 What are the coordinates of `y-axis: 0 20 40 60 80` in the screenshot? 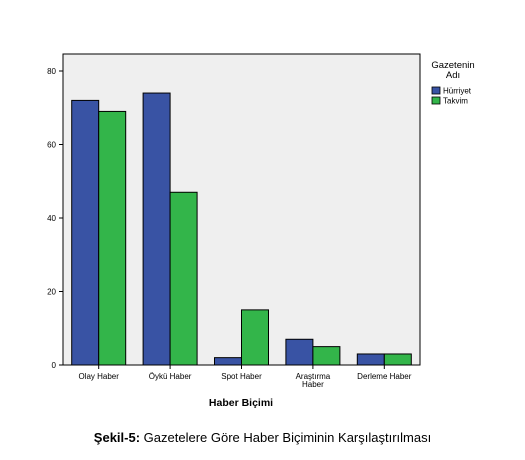 It's located at (55, 218).